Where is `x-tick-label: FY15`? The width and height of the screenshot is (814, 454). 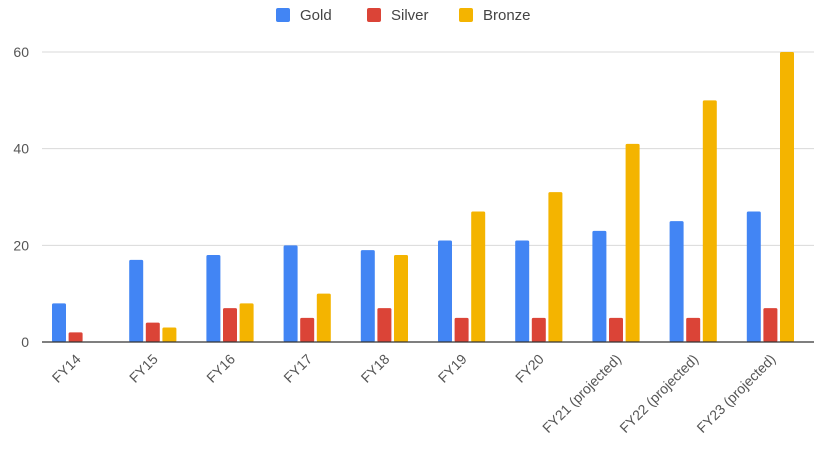
x-tick-label: FY15 is located at coordinates (143, 368).